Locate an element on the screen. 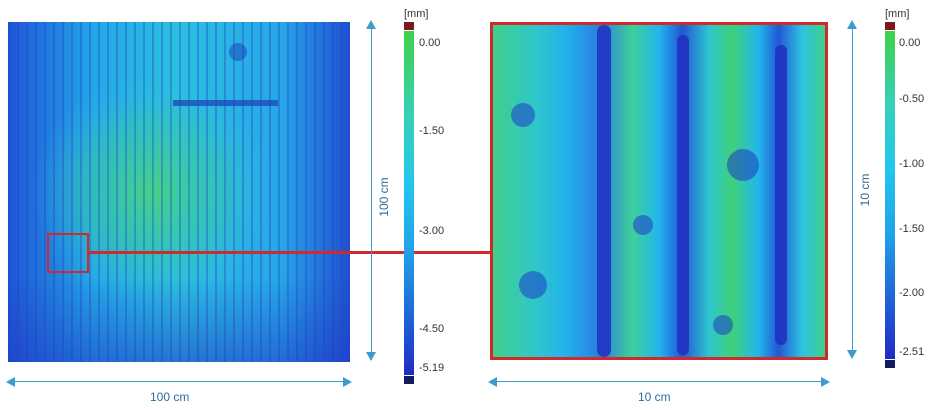  right-colorbar is located at coordinates (890, 195).